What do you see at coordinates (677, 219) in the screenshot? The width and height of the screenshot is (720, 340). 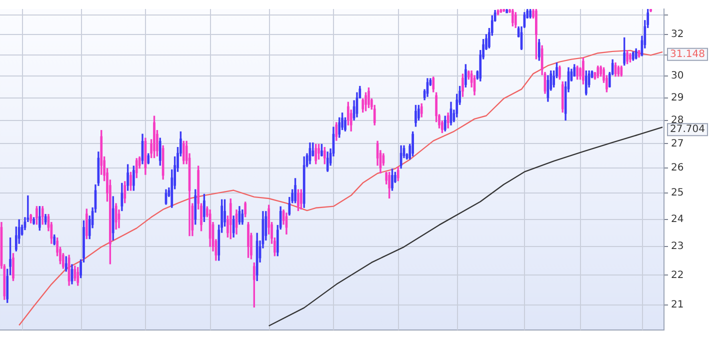 I see `y-tick-label: 24` at bounding box center [677, 219].